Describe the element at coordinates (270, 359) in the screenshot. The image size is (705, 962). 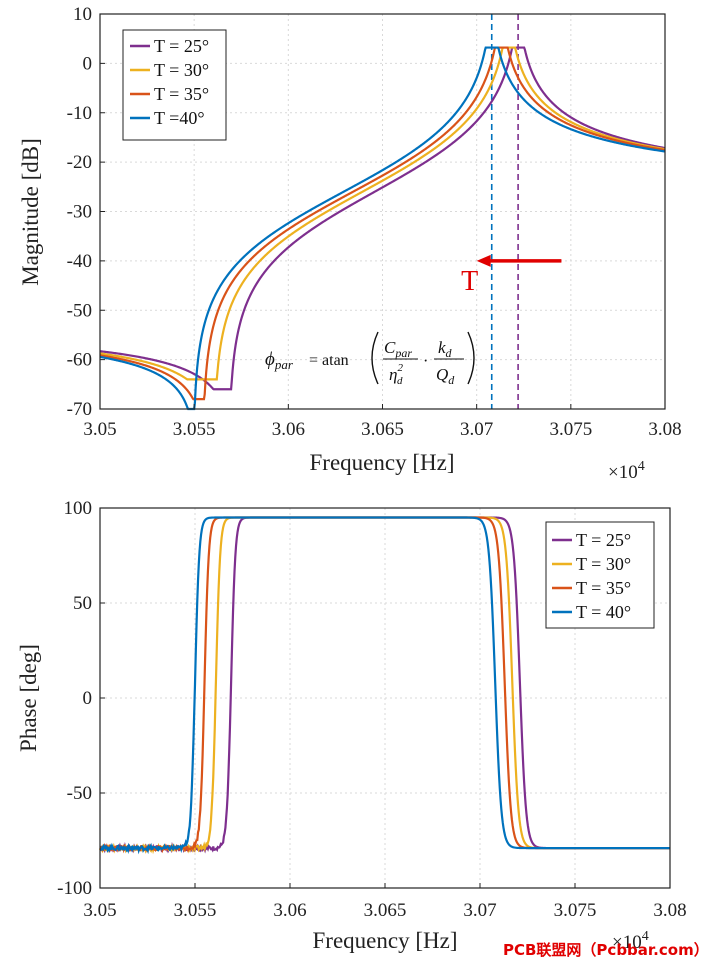
I see `eq-phi: ϕ` at that location.